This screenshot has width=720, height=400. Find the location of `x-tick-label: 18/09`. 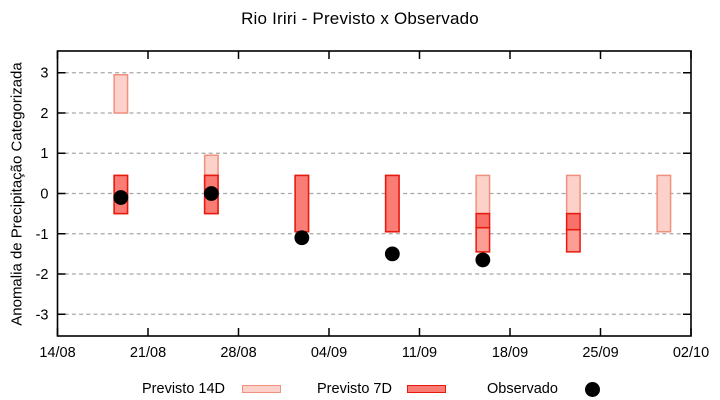

x-tick-label: 18/09 is located at coordinates (510, 353).